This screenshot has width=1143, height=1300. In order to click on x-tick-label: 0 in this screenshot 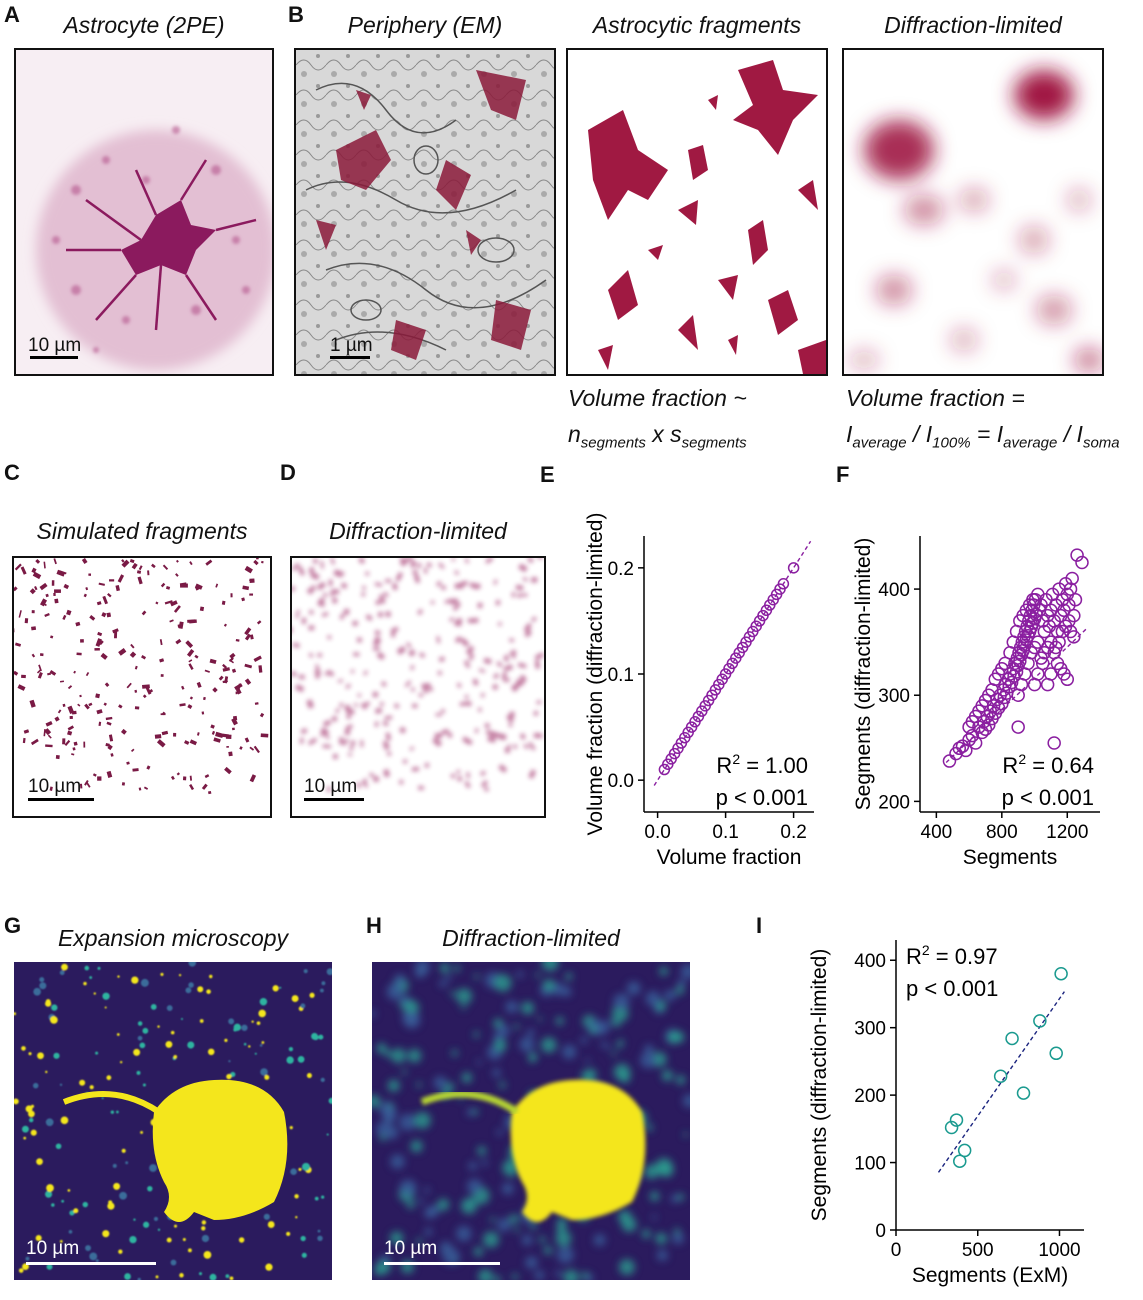, I will do `click(896, 1250)`.